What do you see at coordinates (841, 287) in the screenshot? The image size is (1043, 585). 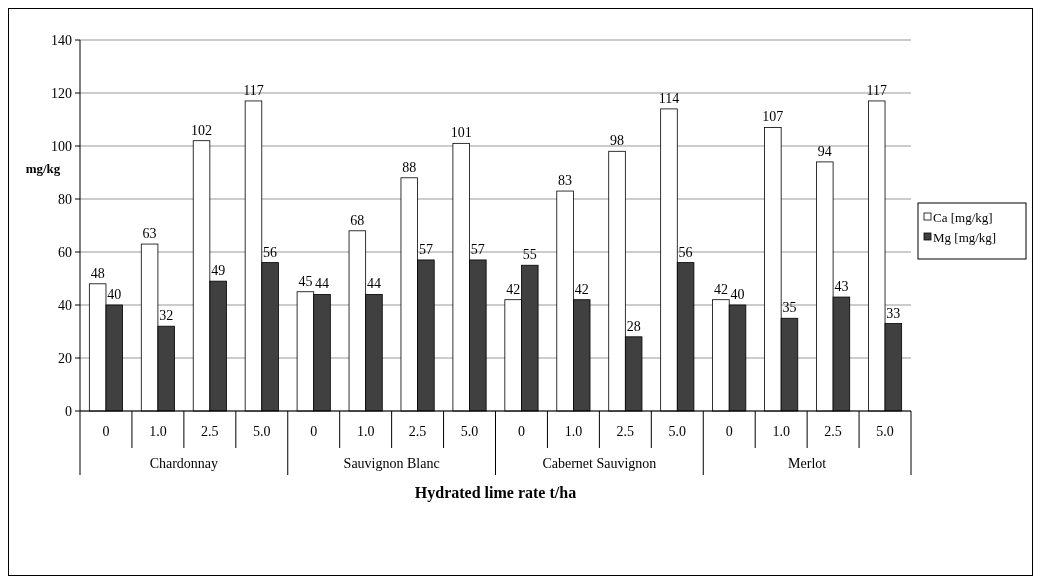 I see `data-label: 43` at bounding box center [841, 287].